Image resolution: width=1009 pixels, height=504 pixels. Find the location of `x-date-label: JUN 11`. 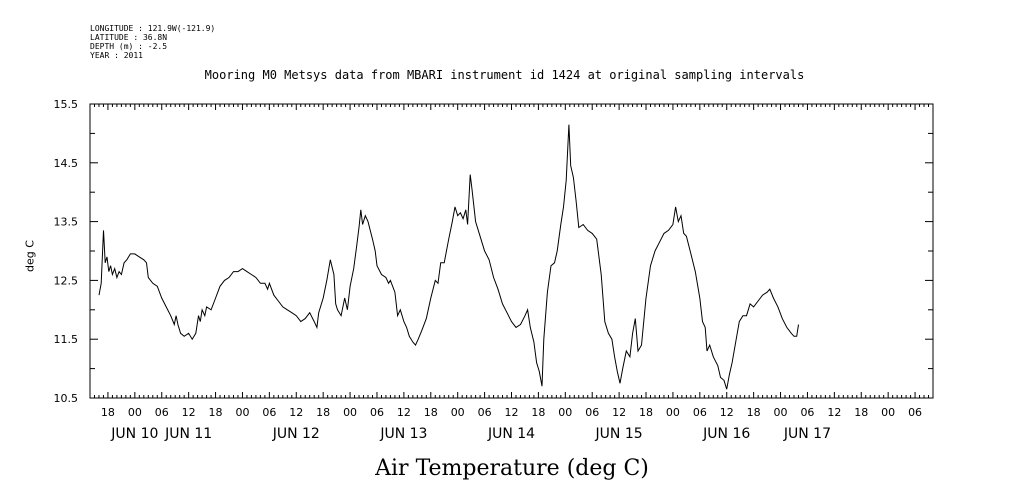

x-date-label: JUN 11 is located at coordinates (188, 434).